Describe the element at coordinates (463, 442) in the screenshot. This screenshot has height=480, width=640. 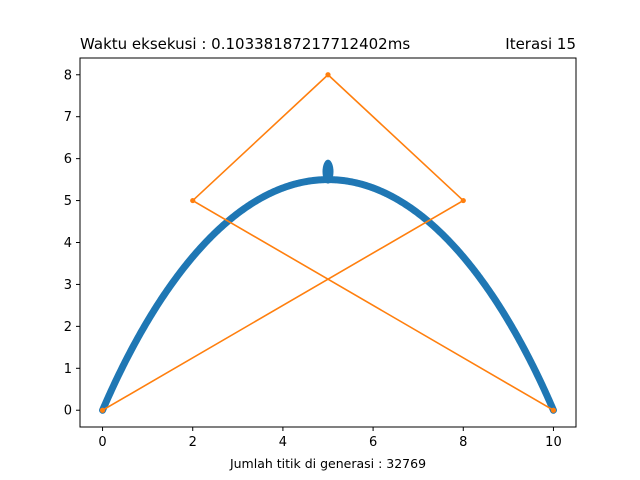
I see `x-tick-label: 8` at that location.